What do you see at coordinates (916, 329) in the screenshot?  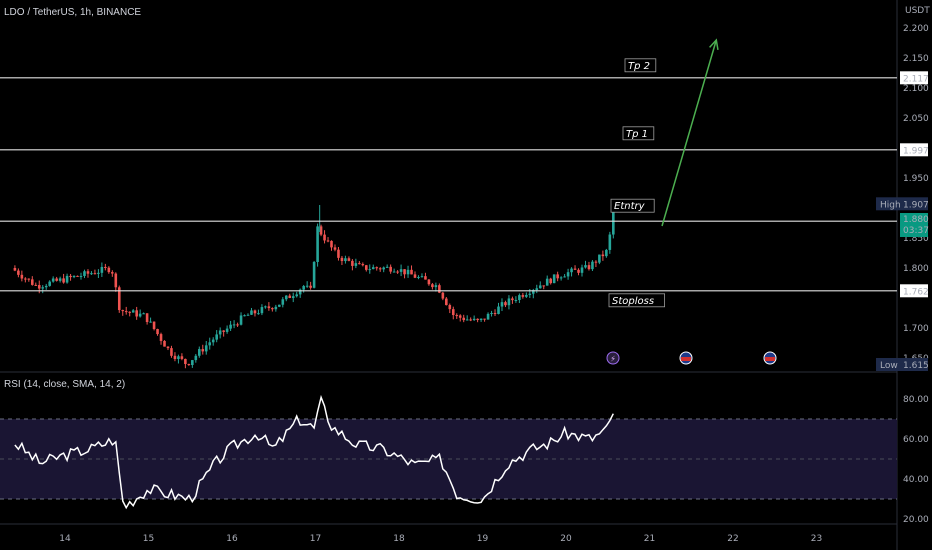 I see `price-tick-label: 1.700` at bounding box center [916, 329].